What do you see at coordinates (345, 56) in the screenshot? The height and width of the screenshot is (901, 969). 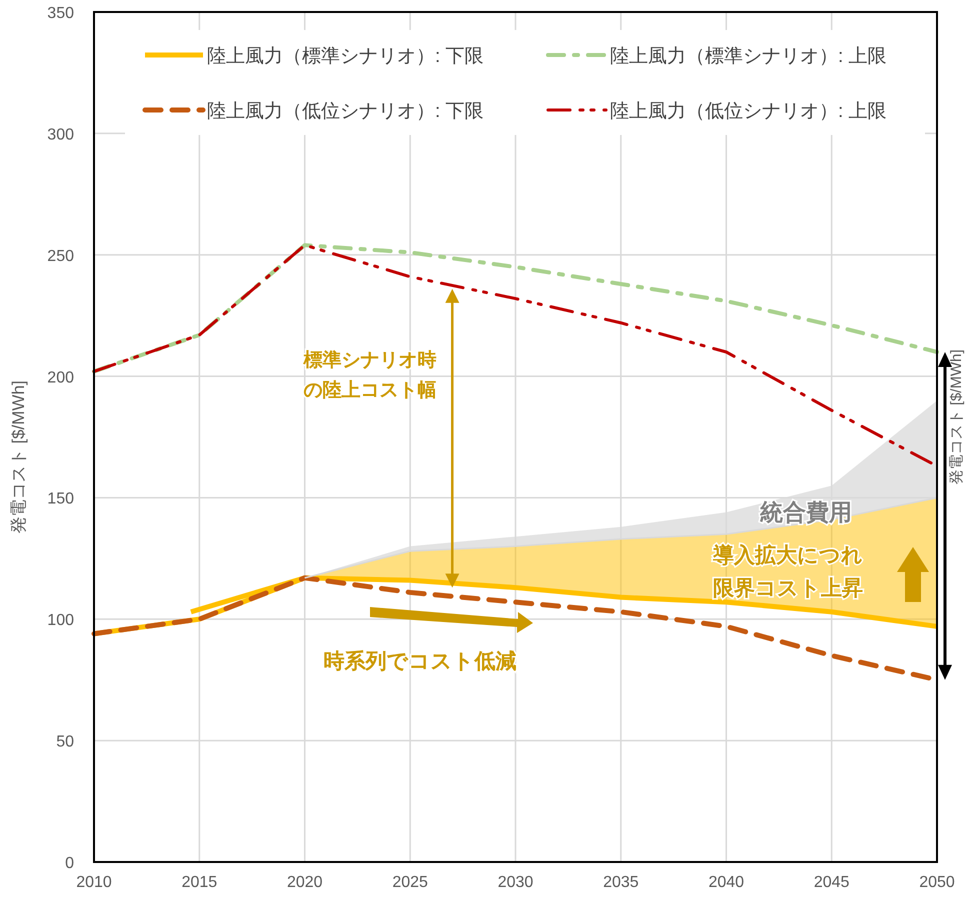 I see `legend-label: 陸上風力（標準シナリオ）: 下限` at bounding box center [345, 56].